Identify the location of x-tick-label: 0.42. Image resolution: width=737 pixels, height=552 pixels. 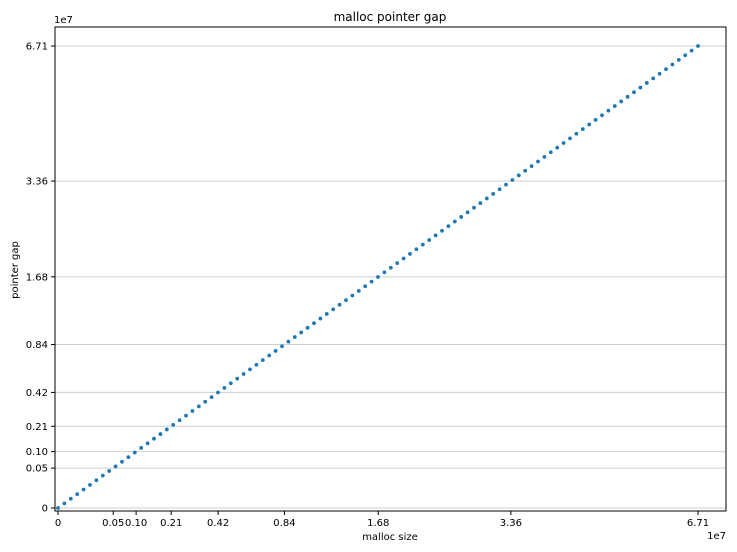
(218, 523).